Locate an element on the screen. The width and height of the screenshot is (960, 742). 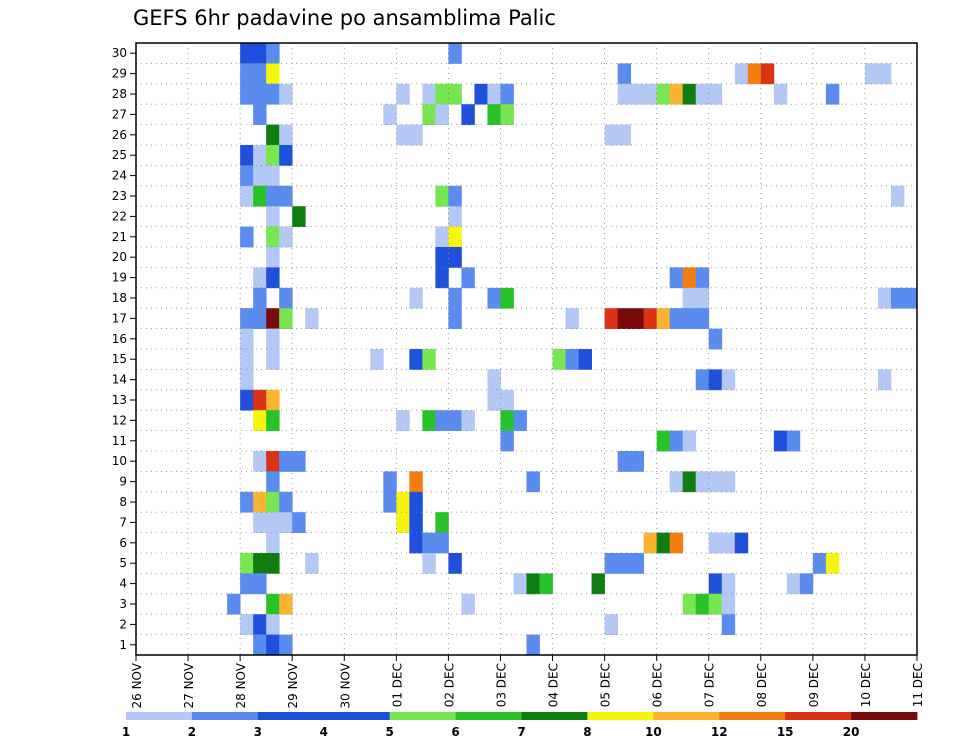
y-tick-label: 22 is located at coordinates (119, 216).